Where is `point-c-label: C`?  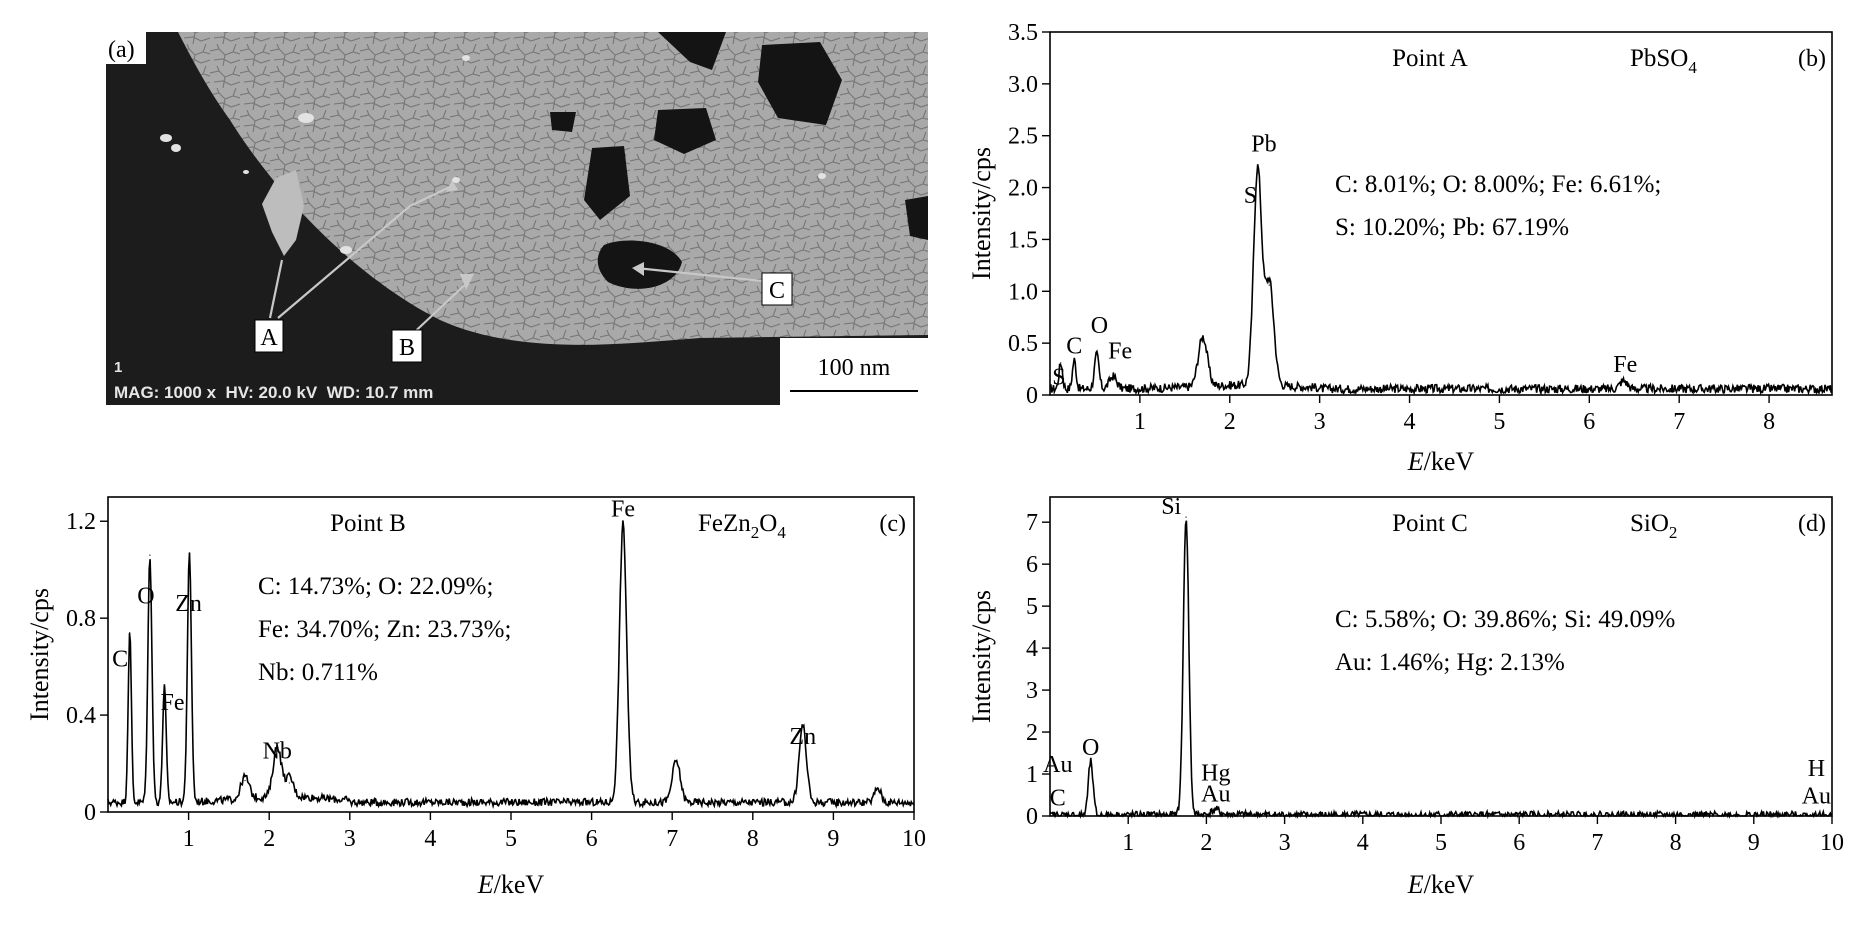
point-c-label: C is located at coordinates (777, 291).